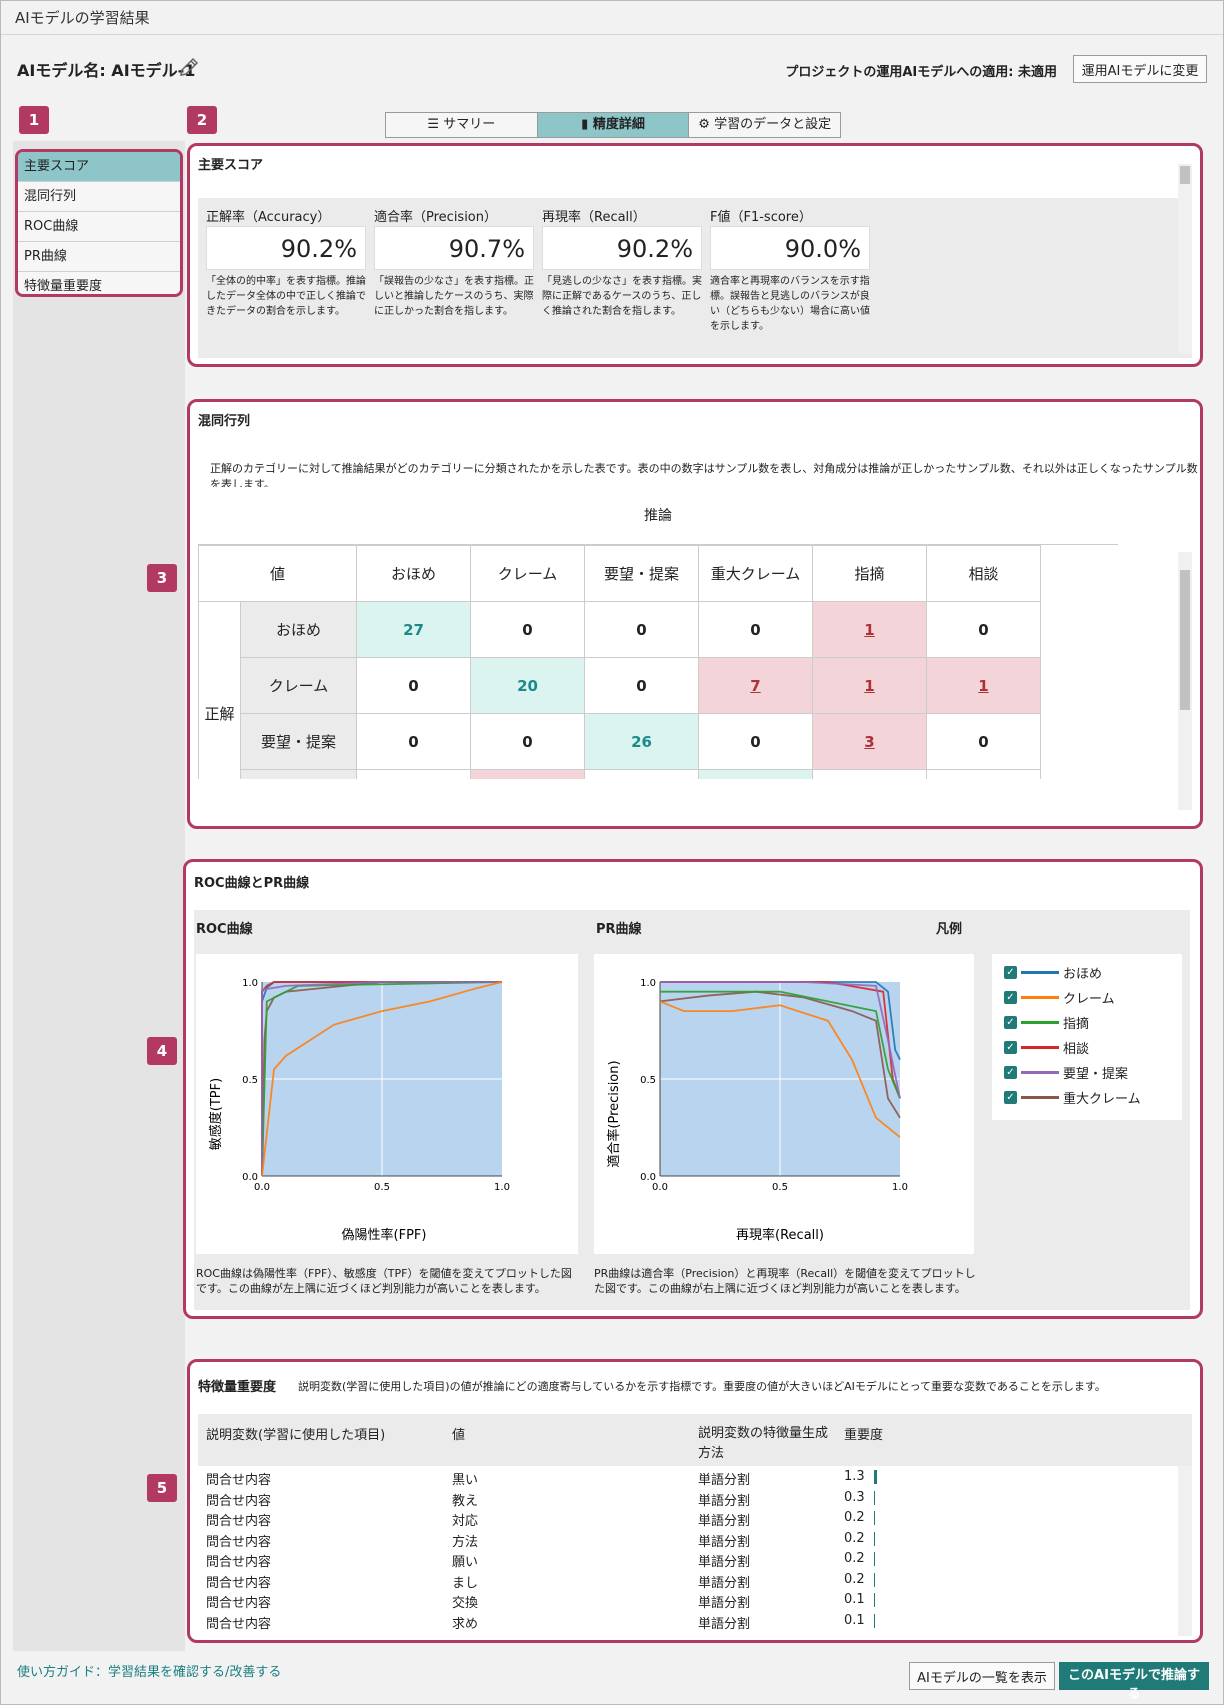 Image resolution: width=1224 pixels, height=1705 pixels. Describe the element at coordinates (1134, 1682) in the screenshot. I see `infer-button: このAIモデルで推論する` at that location.